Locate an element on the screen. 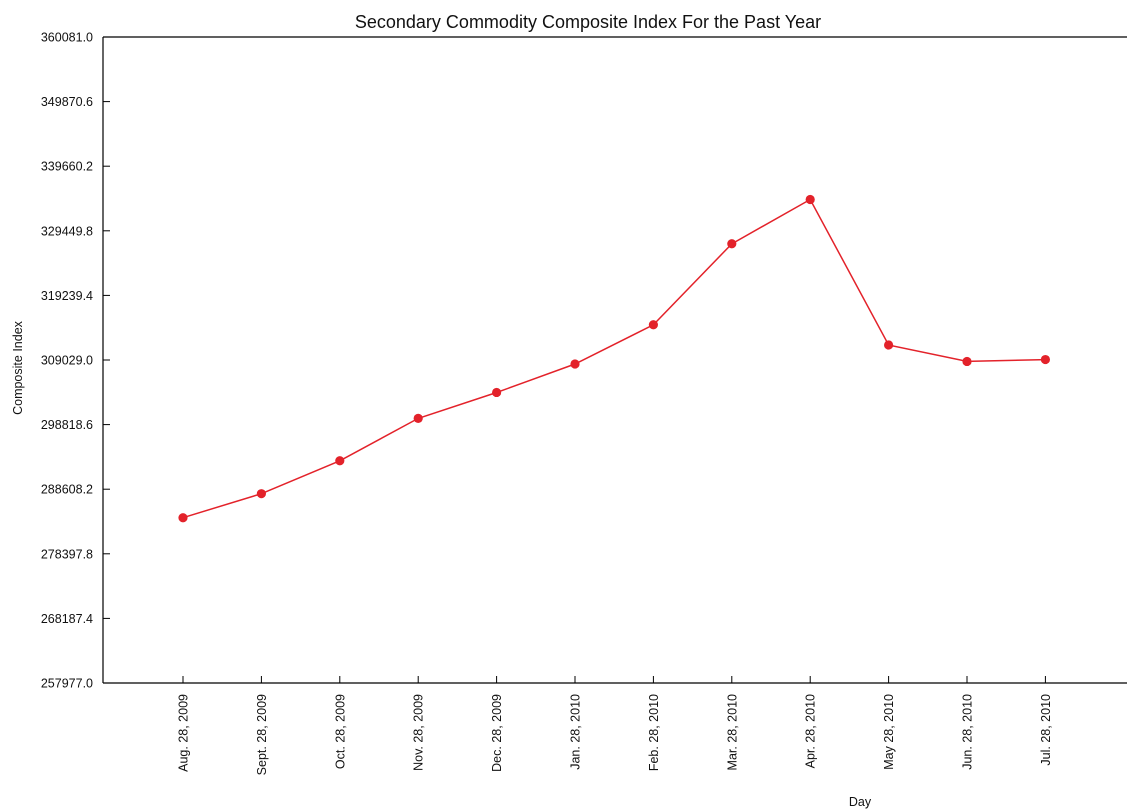  y-tick-label: 278397.8 is located at coordinates (67, 554).